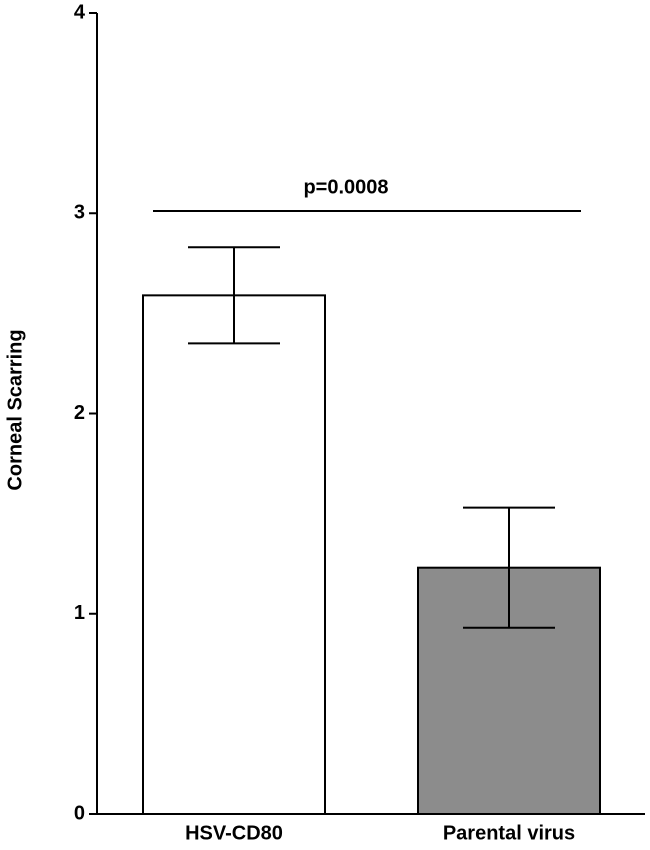  Describe the element at coordinates (509, 833) in the screenshot. I see `x-tick-label: Parental virus` at that location.